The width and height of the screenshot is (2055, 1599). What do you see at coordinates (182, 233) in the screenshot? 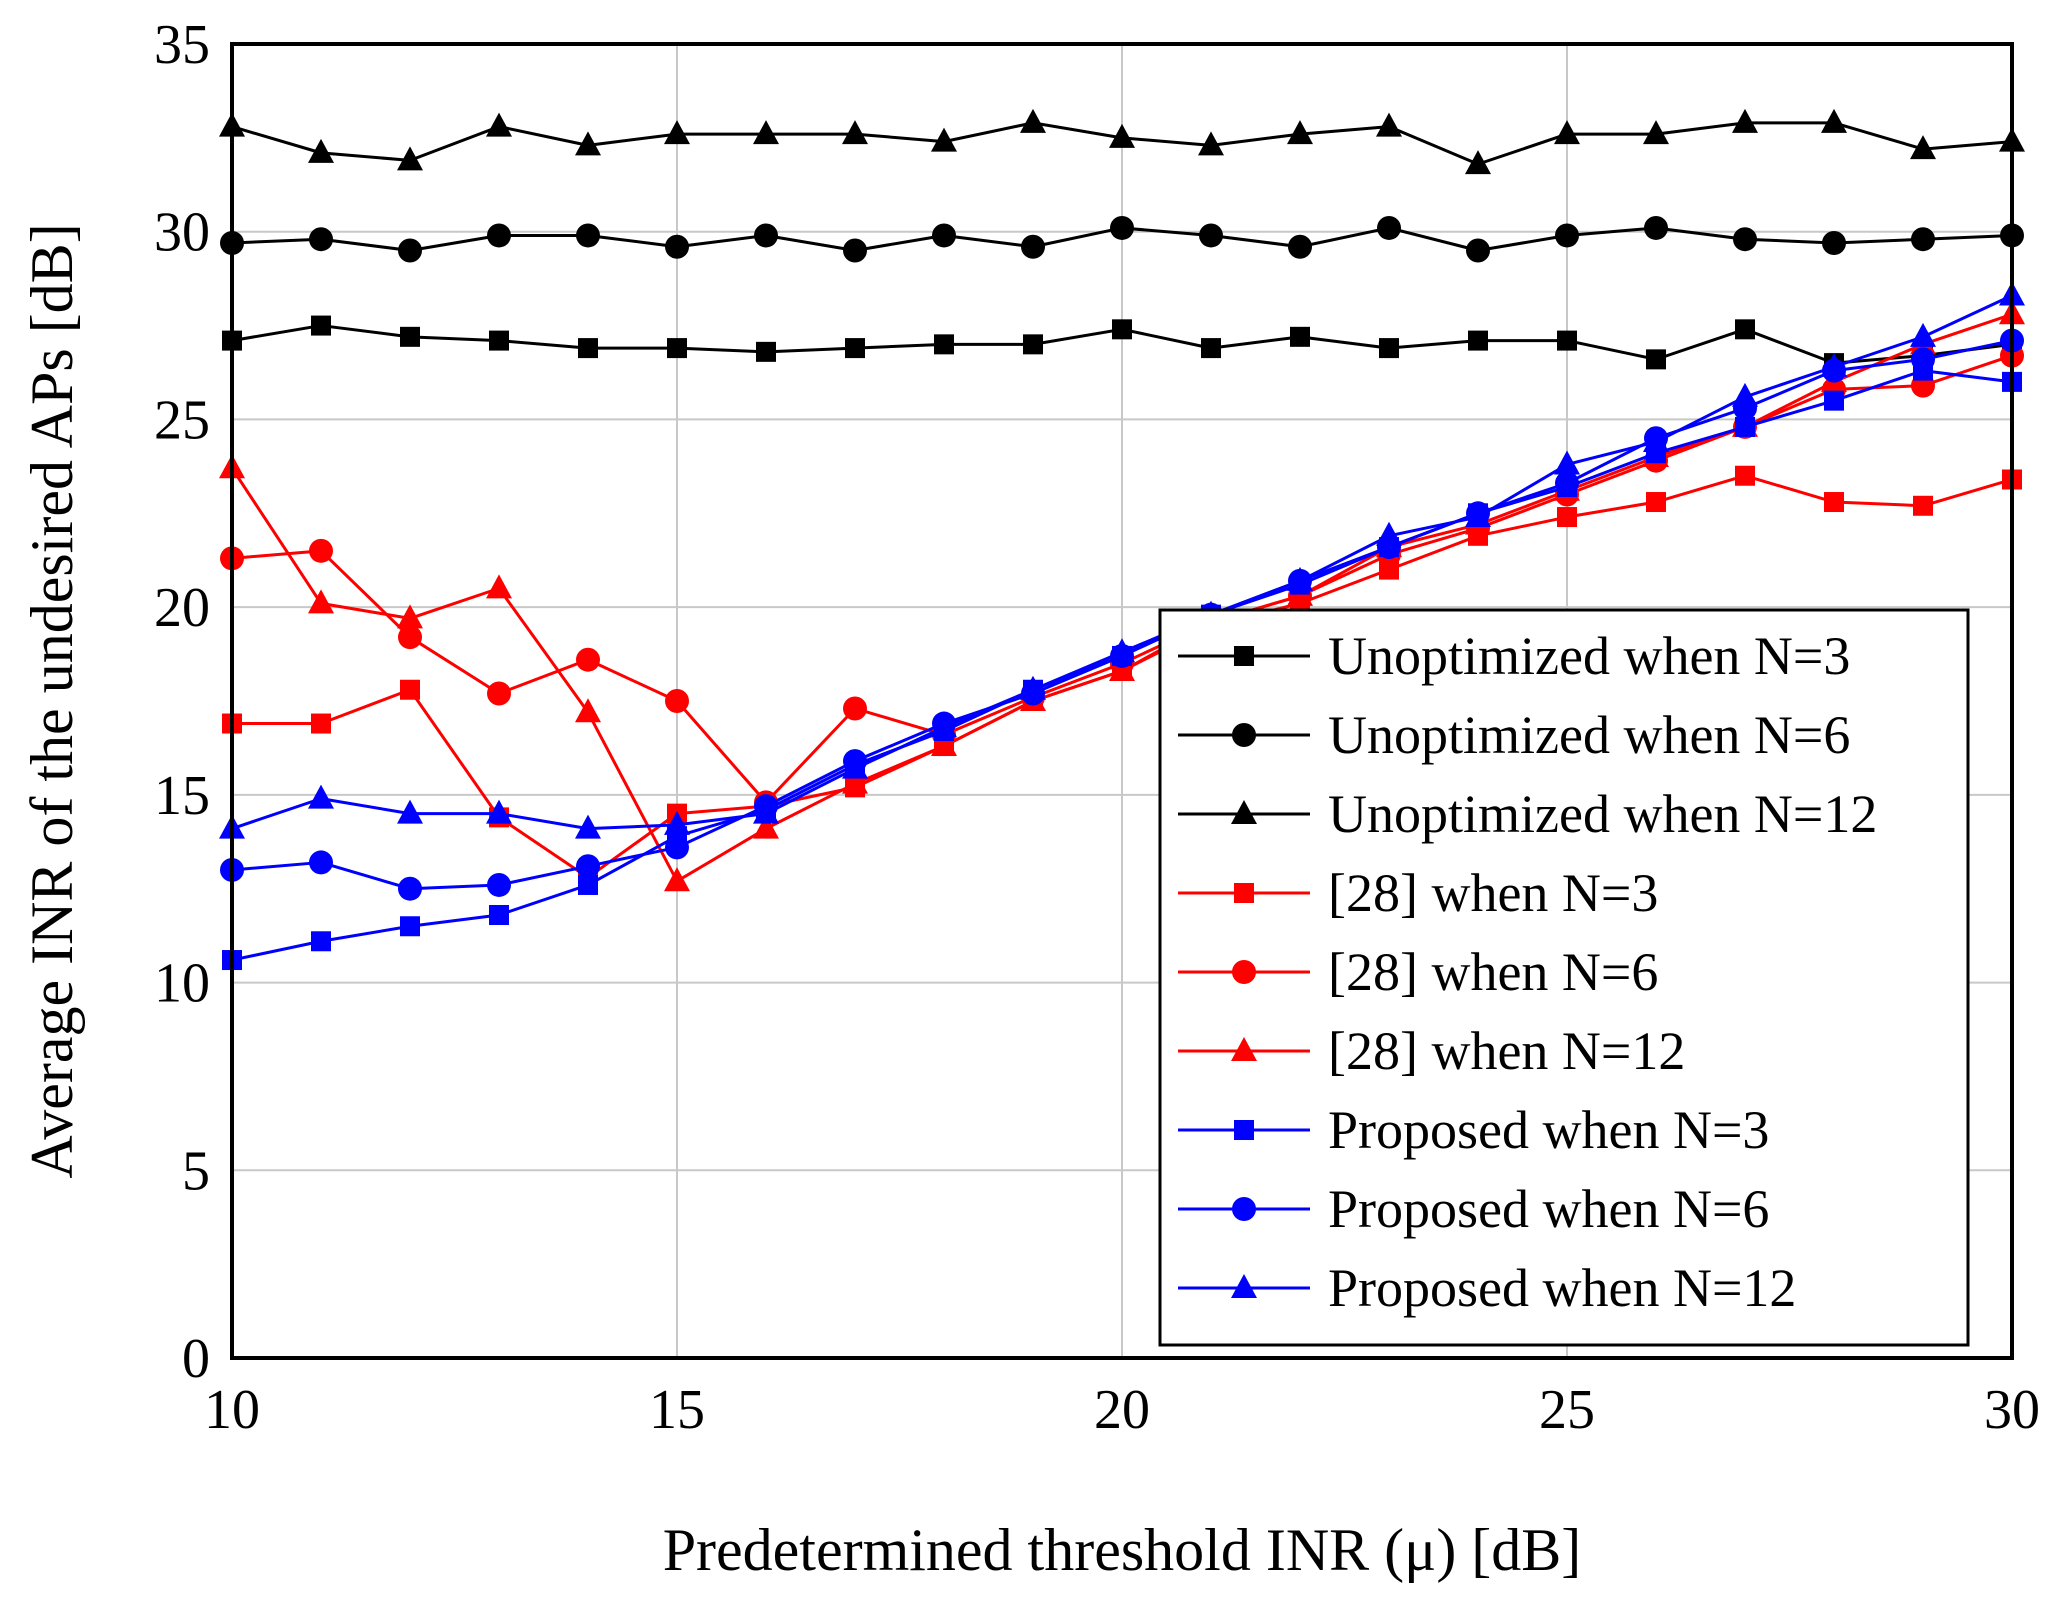
I see `y-tick-label: 30` at bounding box center [182, 233].